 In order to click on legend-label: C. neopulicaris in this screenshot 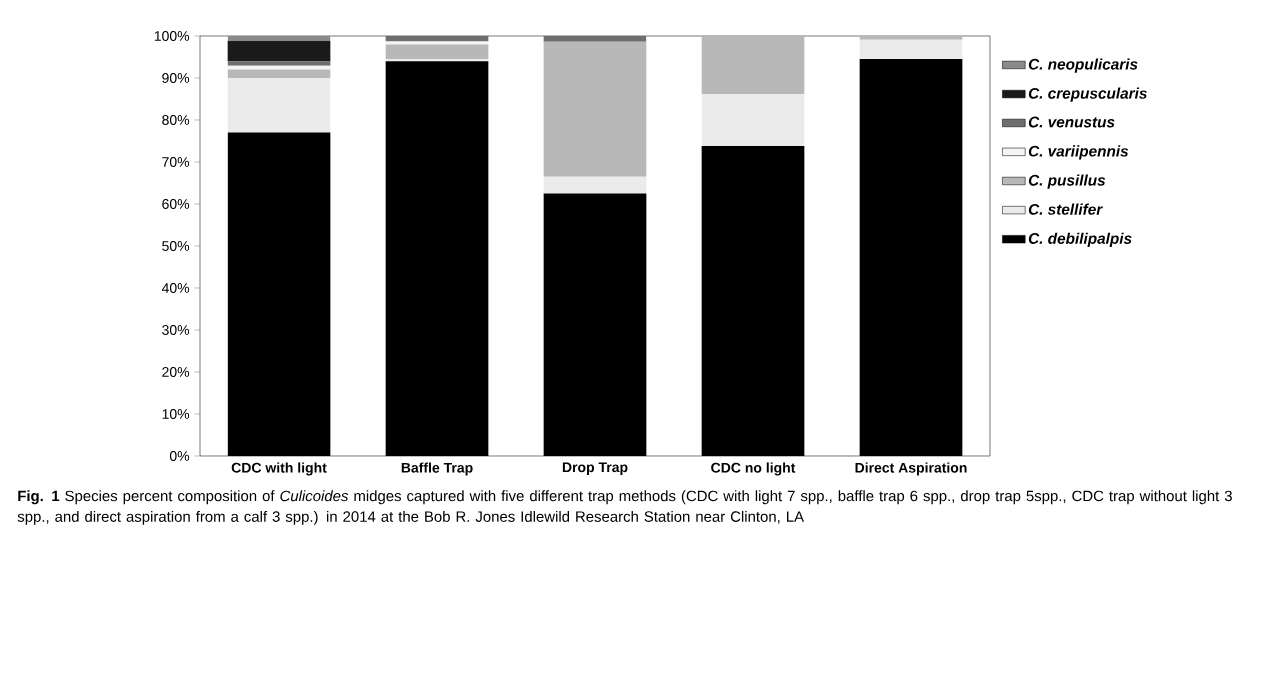, I will do `click(1083, 65)`.